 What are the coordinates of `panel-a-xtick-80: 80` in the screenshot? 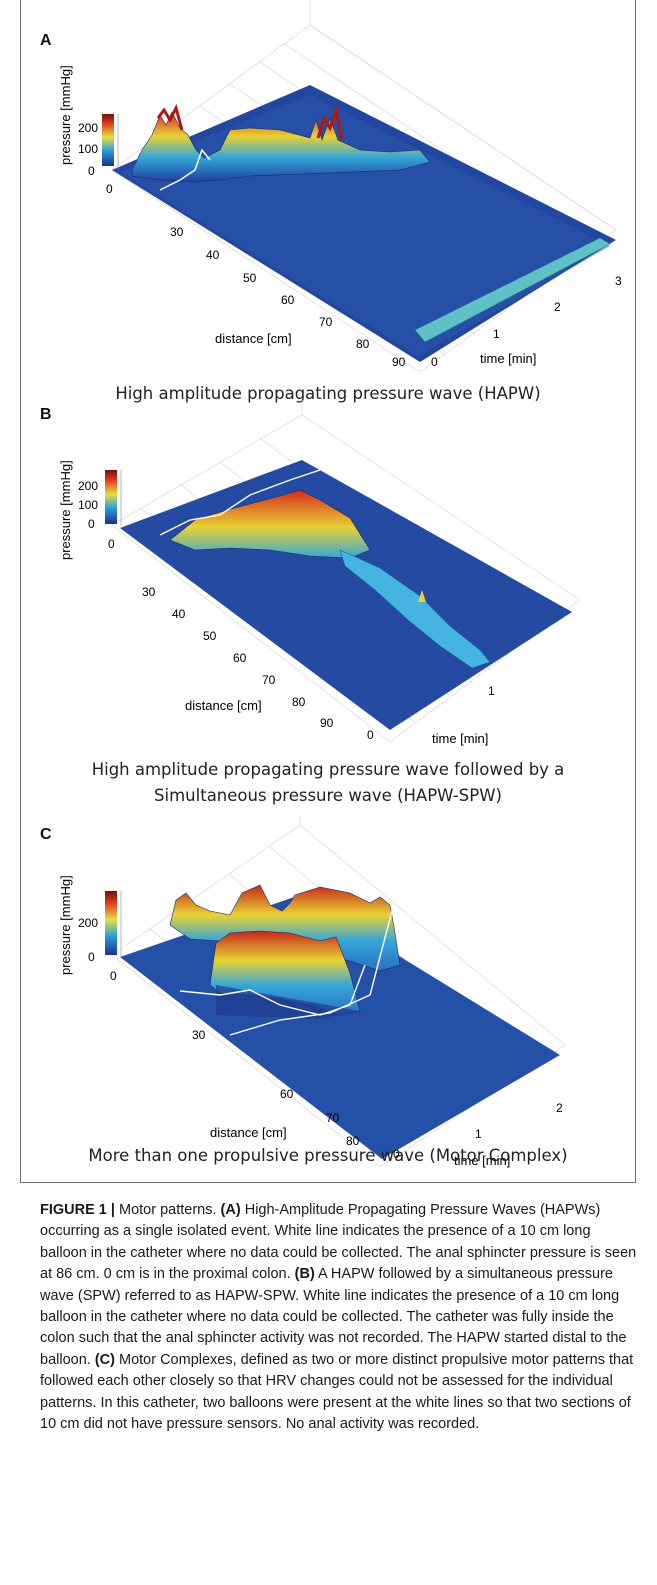 It's located at (363, 344).